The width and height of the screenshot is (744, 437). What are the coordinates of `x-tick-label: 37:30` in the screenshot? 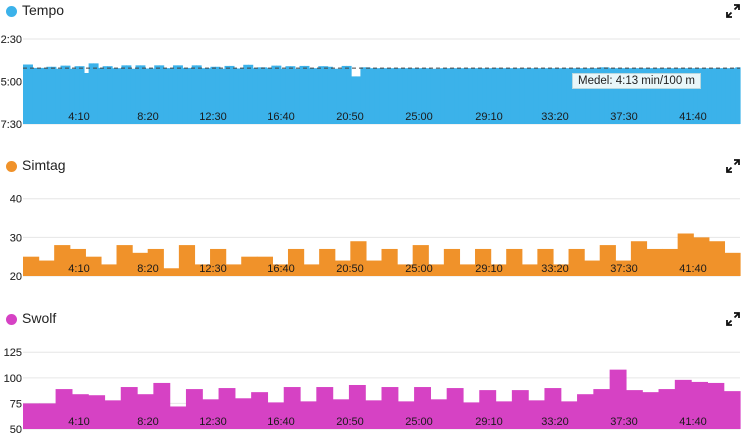 It's located at (624, 269).